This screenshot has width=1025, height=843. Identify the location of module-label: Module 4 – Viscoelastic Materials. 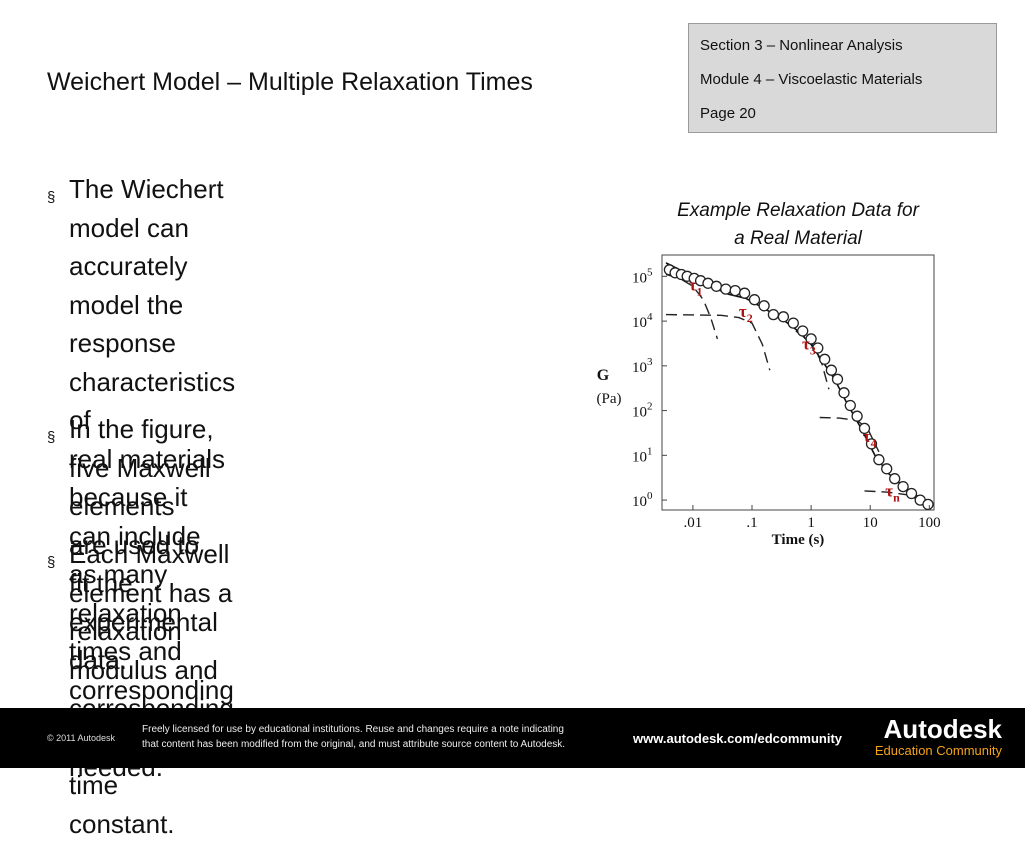
(811, 79).